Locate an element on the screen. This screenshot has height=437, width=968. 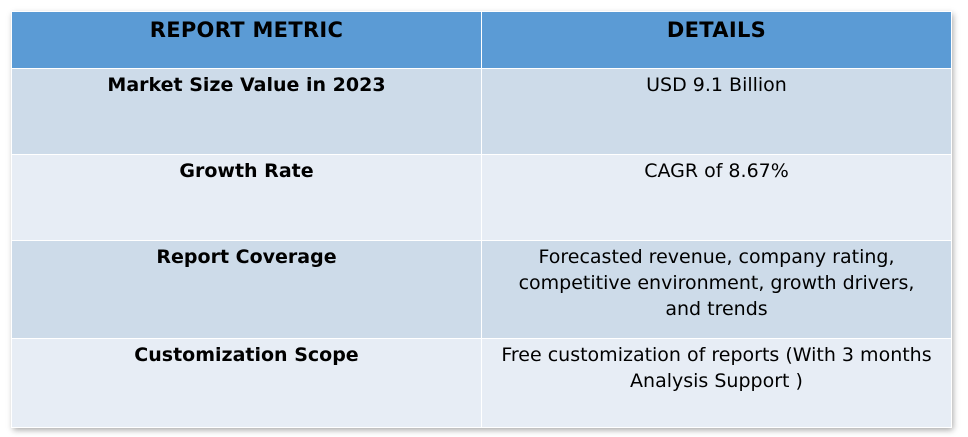
metric-cell: Report Coverage is located at coordinates (246, 289).